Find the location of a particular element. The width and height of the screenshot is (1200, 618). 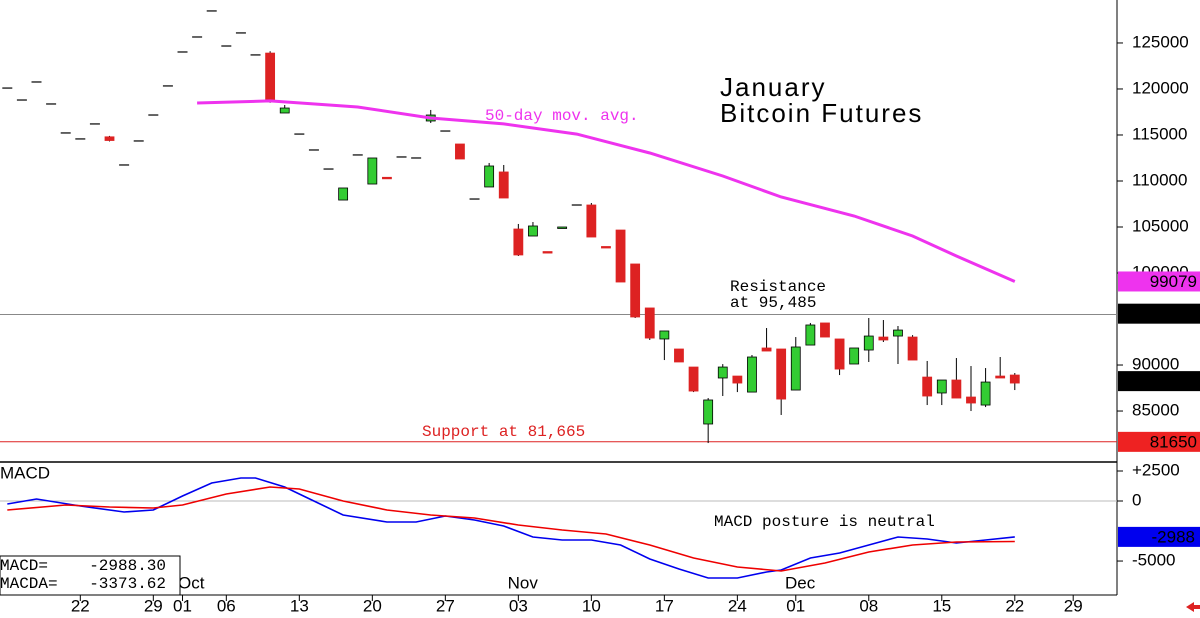

macd-label-box is located at coordinates (1159, 536).